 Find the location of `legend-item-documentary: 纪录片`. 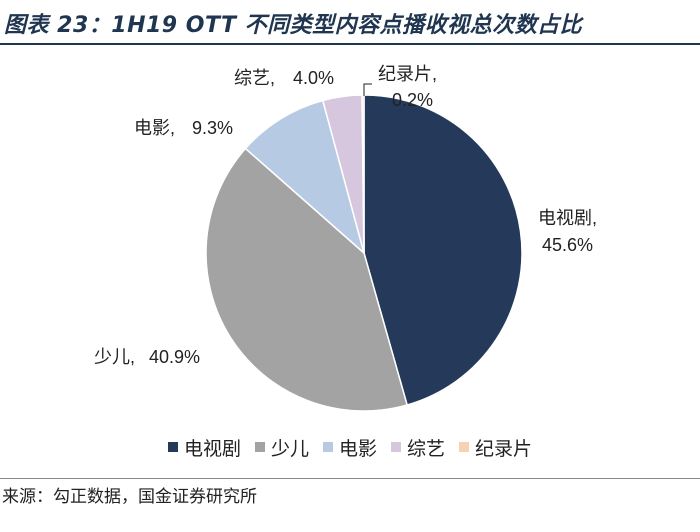

legend-item-documentary: 纪录片 is located at coordinates (495, 447).